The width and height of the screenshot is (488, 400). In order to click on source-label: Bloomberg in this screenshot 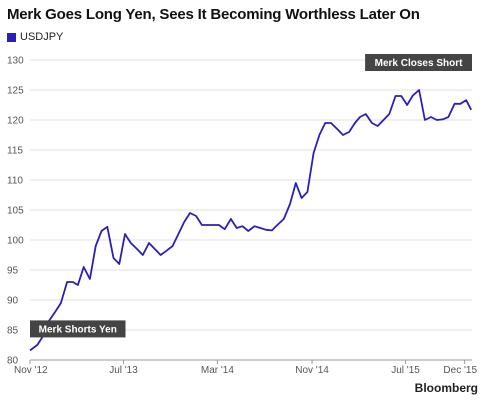, I will do `click(446, 388)`.